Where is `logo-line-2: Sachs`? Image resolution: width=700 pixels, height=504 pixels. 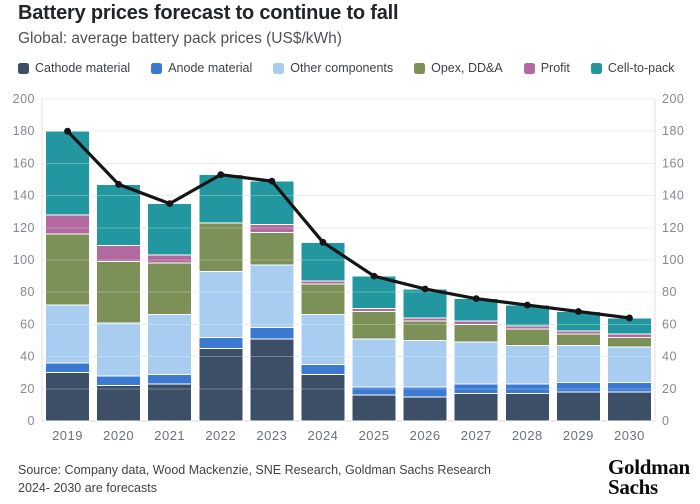 logo-line-2: Sachs is located at coordinates (633, 486).